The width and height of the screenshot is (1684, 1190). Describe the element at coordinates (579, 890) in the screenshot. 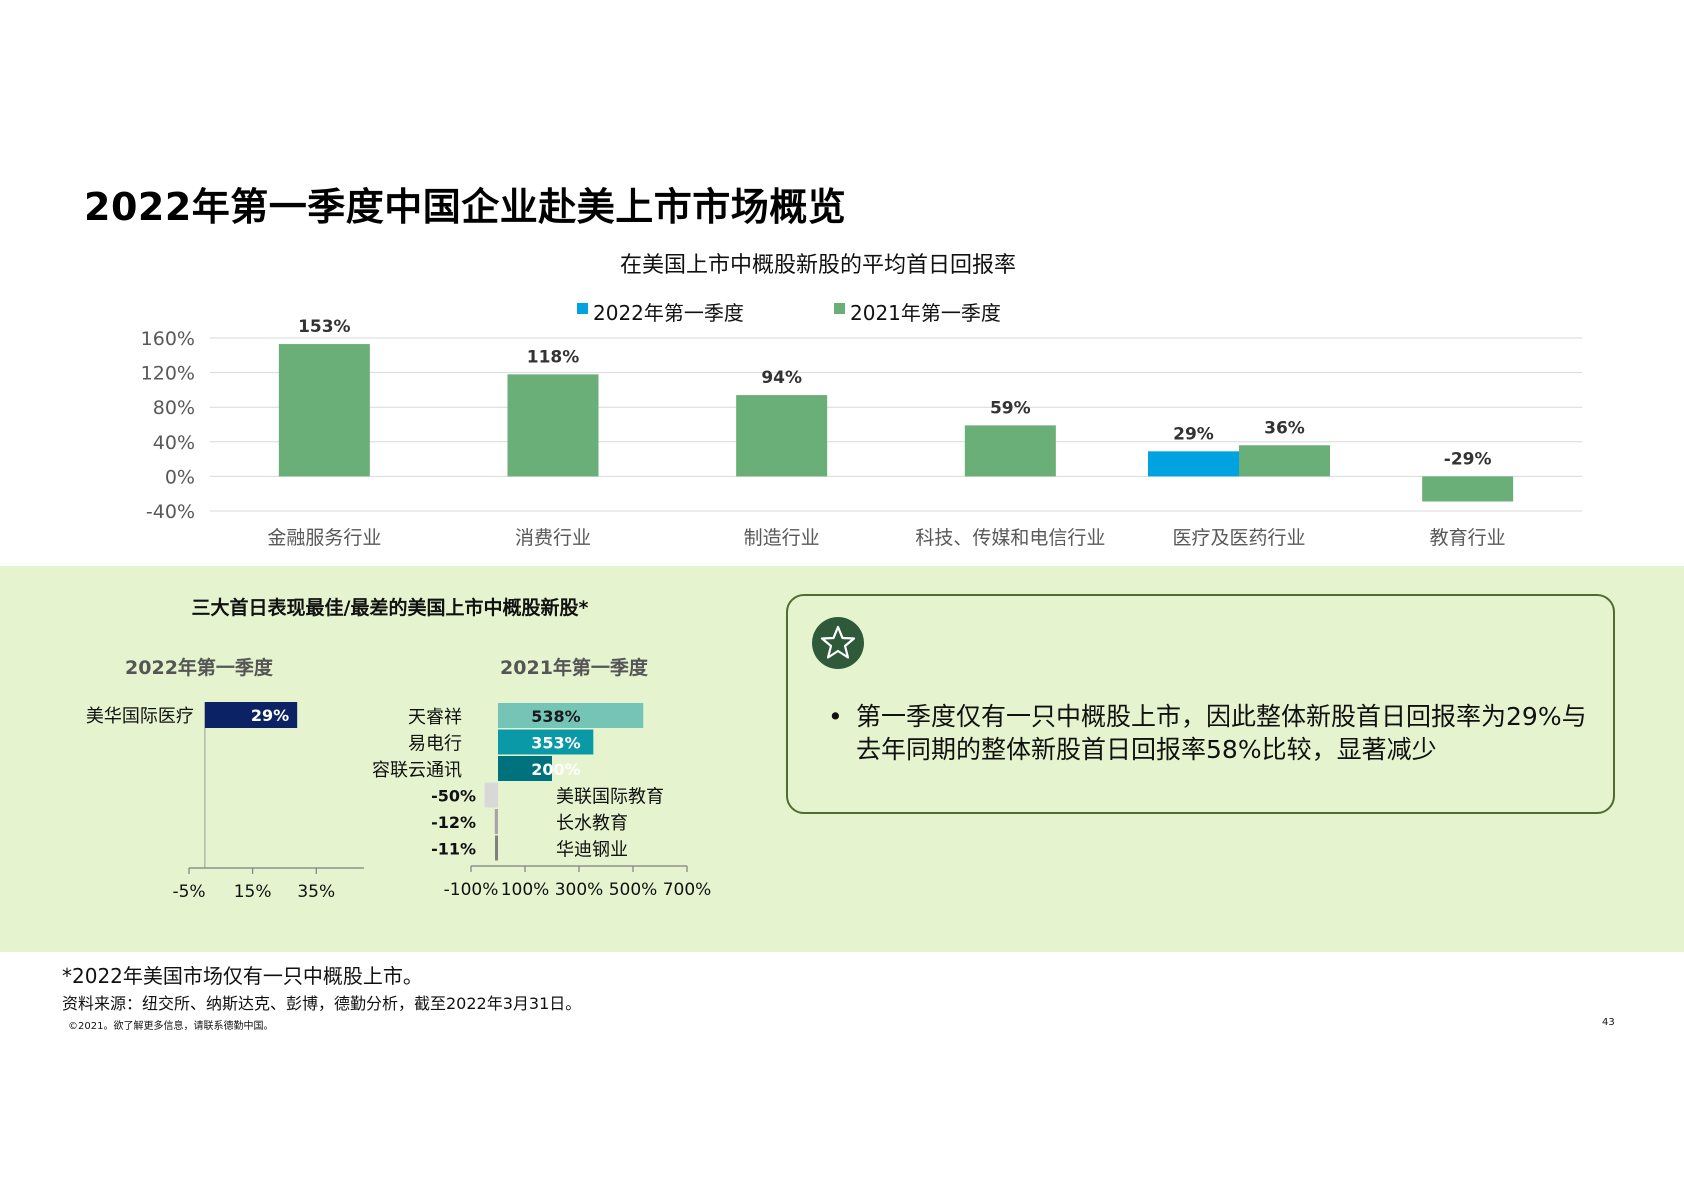

I see `x-tick-label: 300%` at that location.